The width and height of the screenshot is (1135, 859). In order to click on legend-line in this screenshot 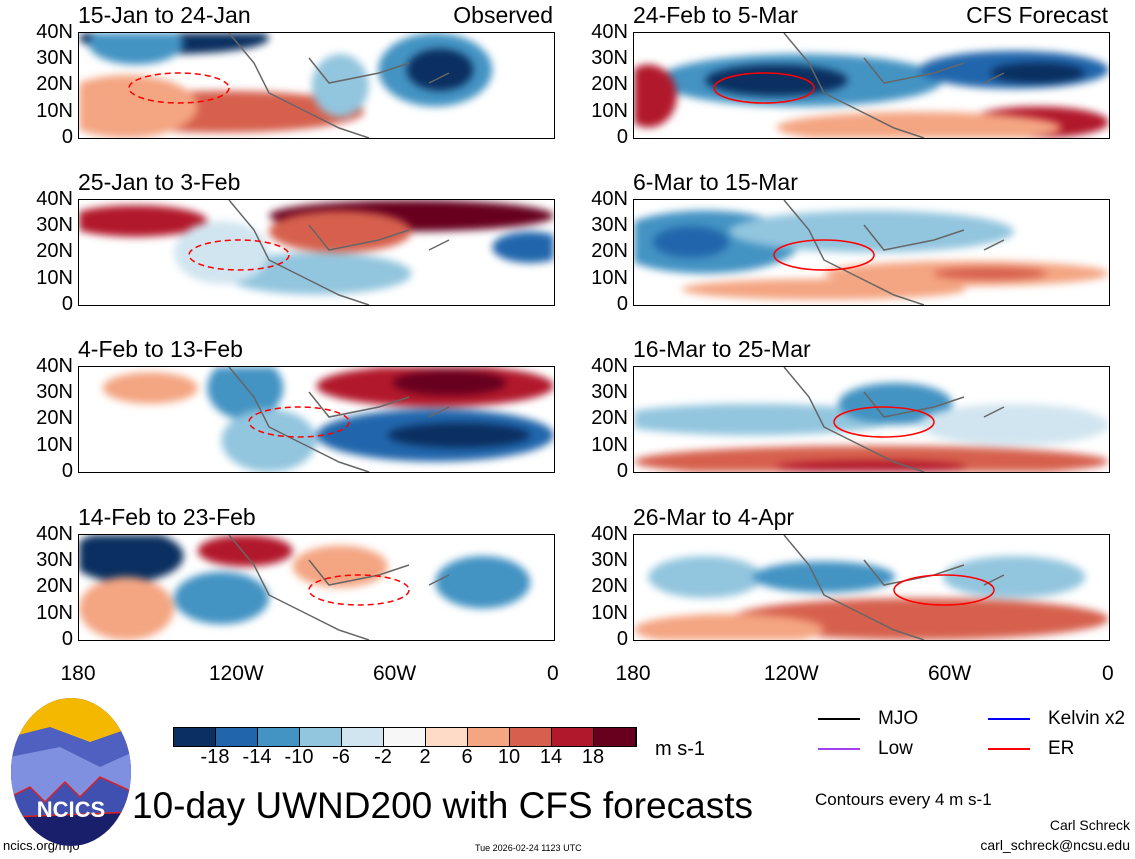, I will do `click(839, 719)`.